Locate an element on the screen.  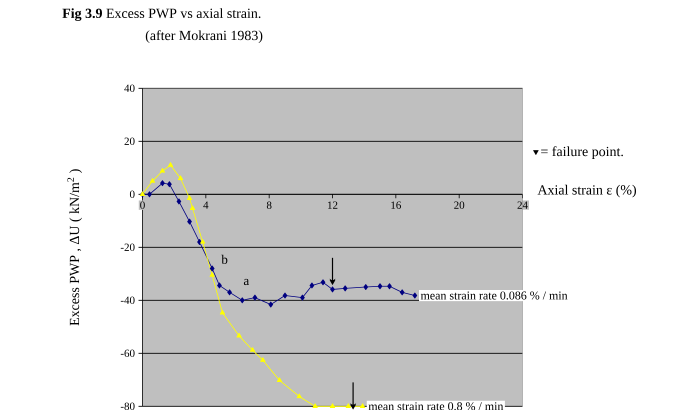
x-axis-title: Axial strain ε (%) is located at coordinates (587, 191).